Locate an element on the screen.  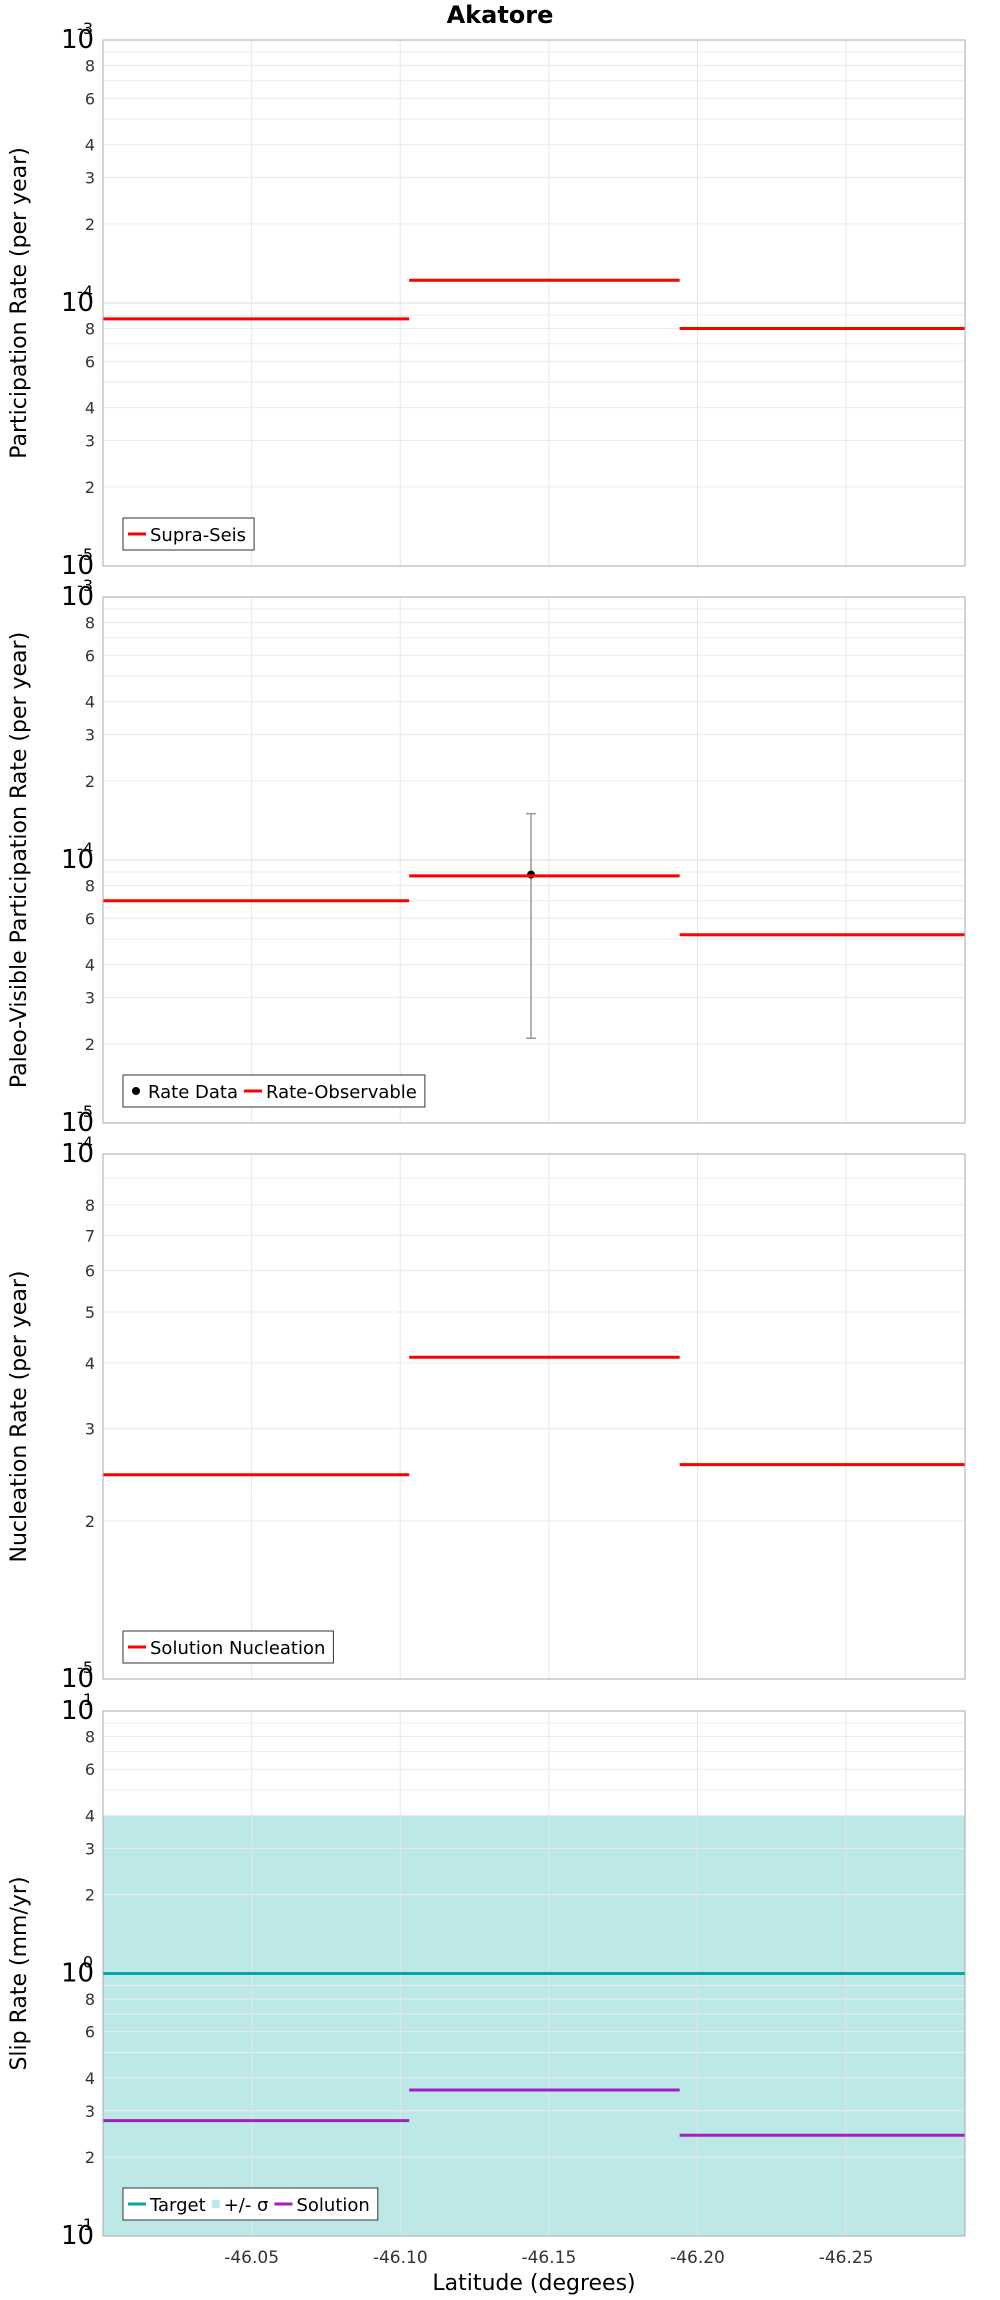
y-tick-label: 7 is located at coordinates (90, 1235).